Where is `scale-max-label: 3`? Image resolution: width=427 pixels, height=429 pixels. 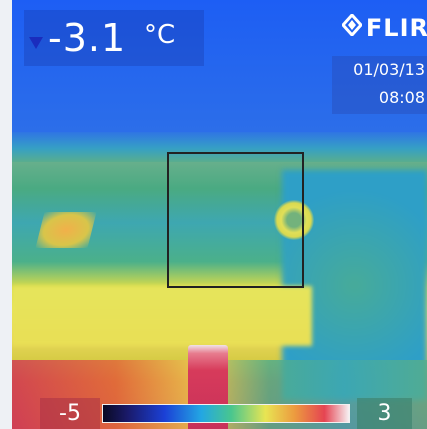 scale-max-label: 3 is located at coordinates (384, 413).